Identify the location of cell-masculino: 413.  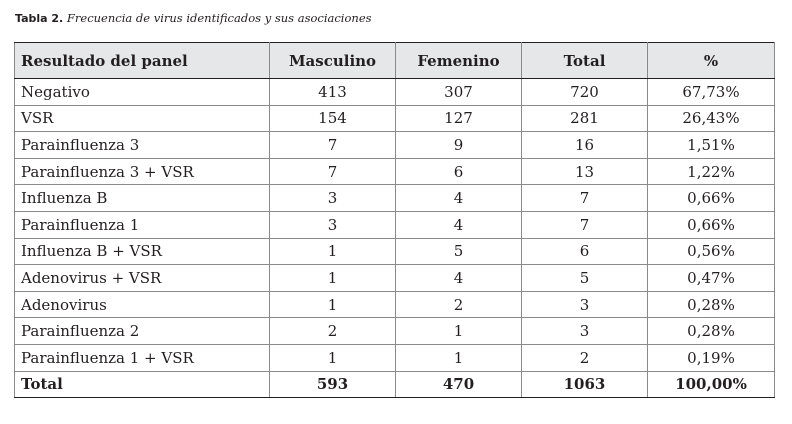
(332, 92).